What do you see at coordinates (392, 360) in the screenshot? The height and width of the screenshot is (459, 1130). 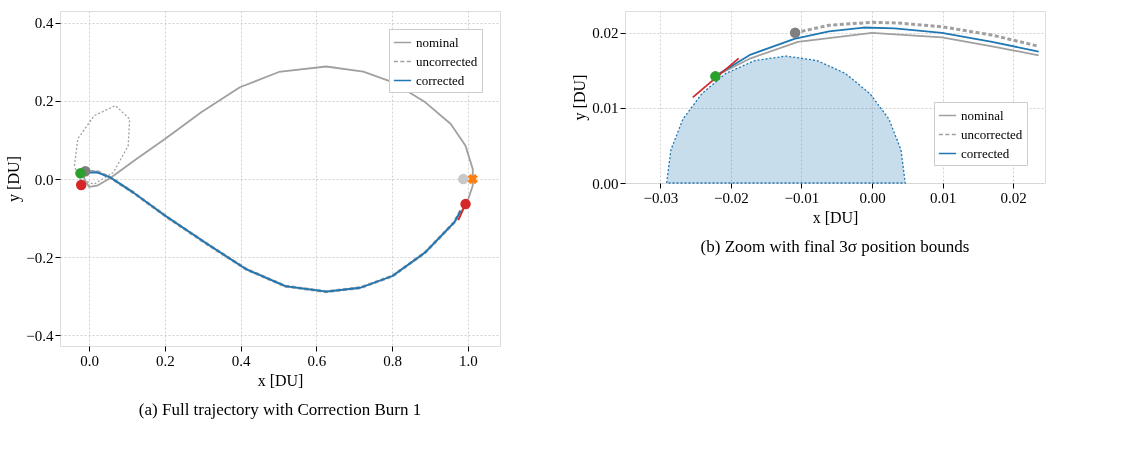 I see `x-tick-label: 0.8` at bounding box center [392, 360].